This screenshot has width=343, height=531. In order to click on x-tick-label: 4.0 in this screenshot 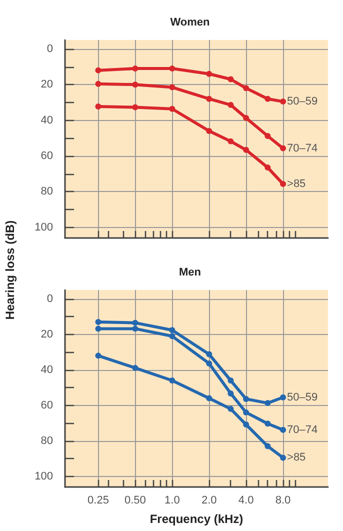, I will do `click(246, 500)`.